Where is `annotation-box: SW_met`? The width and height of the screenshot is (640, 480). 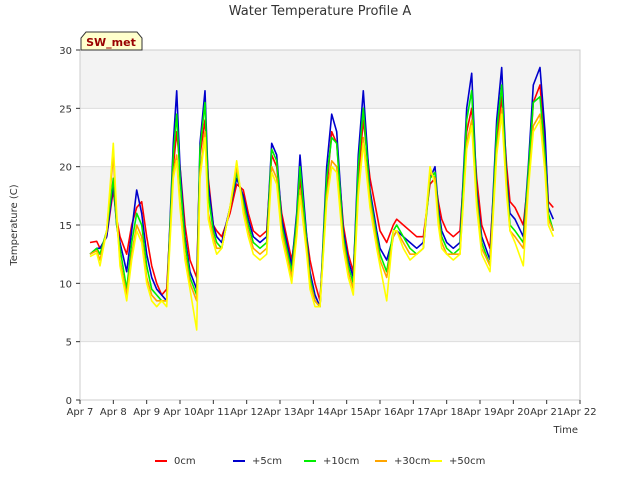
annotation-box: SW_met is located at coordinates (111, 41).